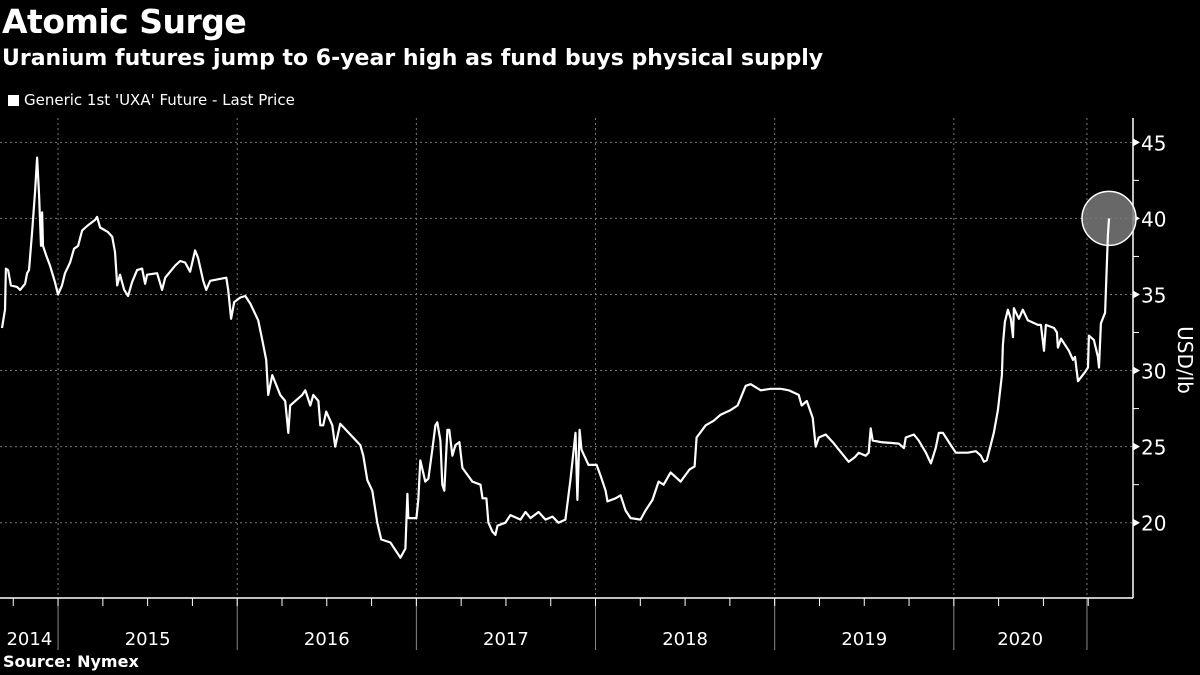 The image size is (1200, 675). I want to click on legend-label: Generic 1st 'UXA' Future - Last Price, so click(159, 100).